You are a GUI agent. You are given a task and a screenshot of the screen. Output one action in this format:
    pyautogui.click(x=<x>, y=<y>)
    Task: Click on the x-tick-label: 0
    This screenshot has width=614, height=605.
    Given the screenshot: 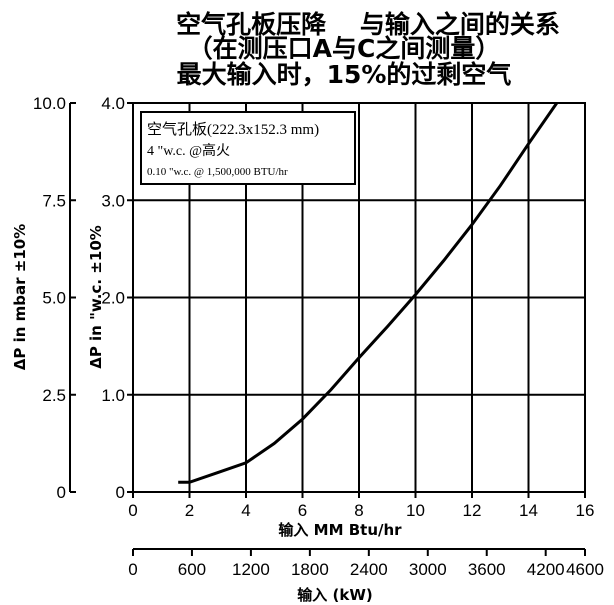 What is the action you would take?
    pyautogui.click(x=132, y=510)
    